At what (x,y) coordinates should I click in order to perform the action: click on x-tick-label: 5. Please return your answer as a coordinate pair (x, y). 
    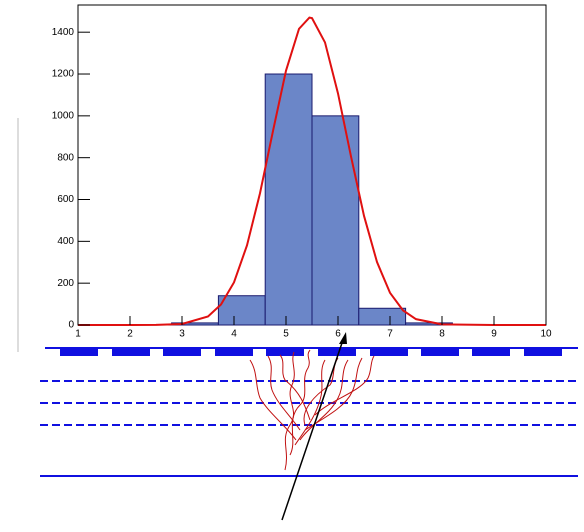
    Looking at the image, I should click on (286, 334).